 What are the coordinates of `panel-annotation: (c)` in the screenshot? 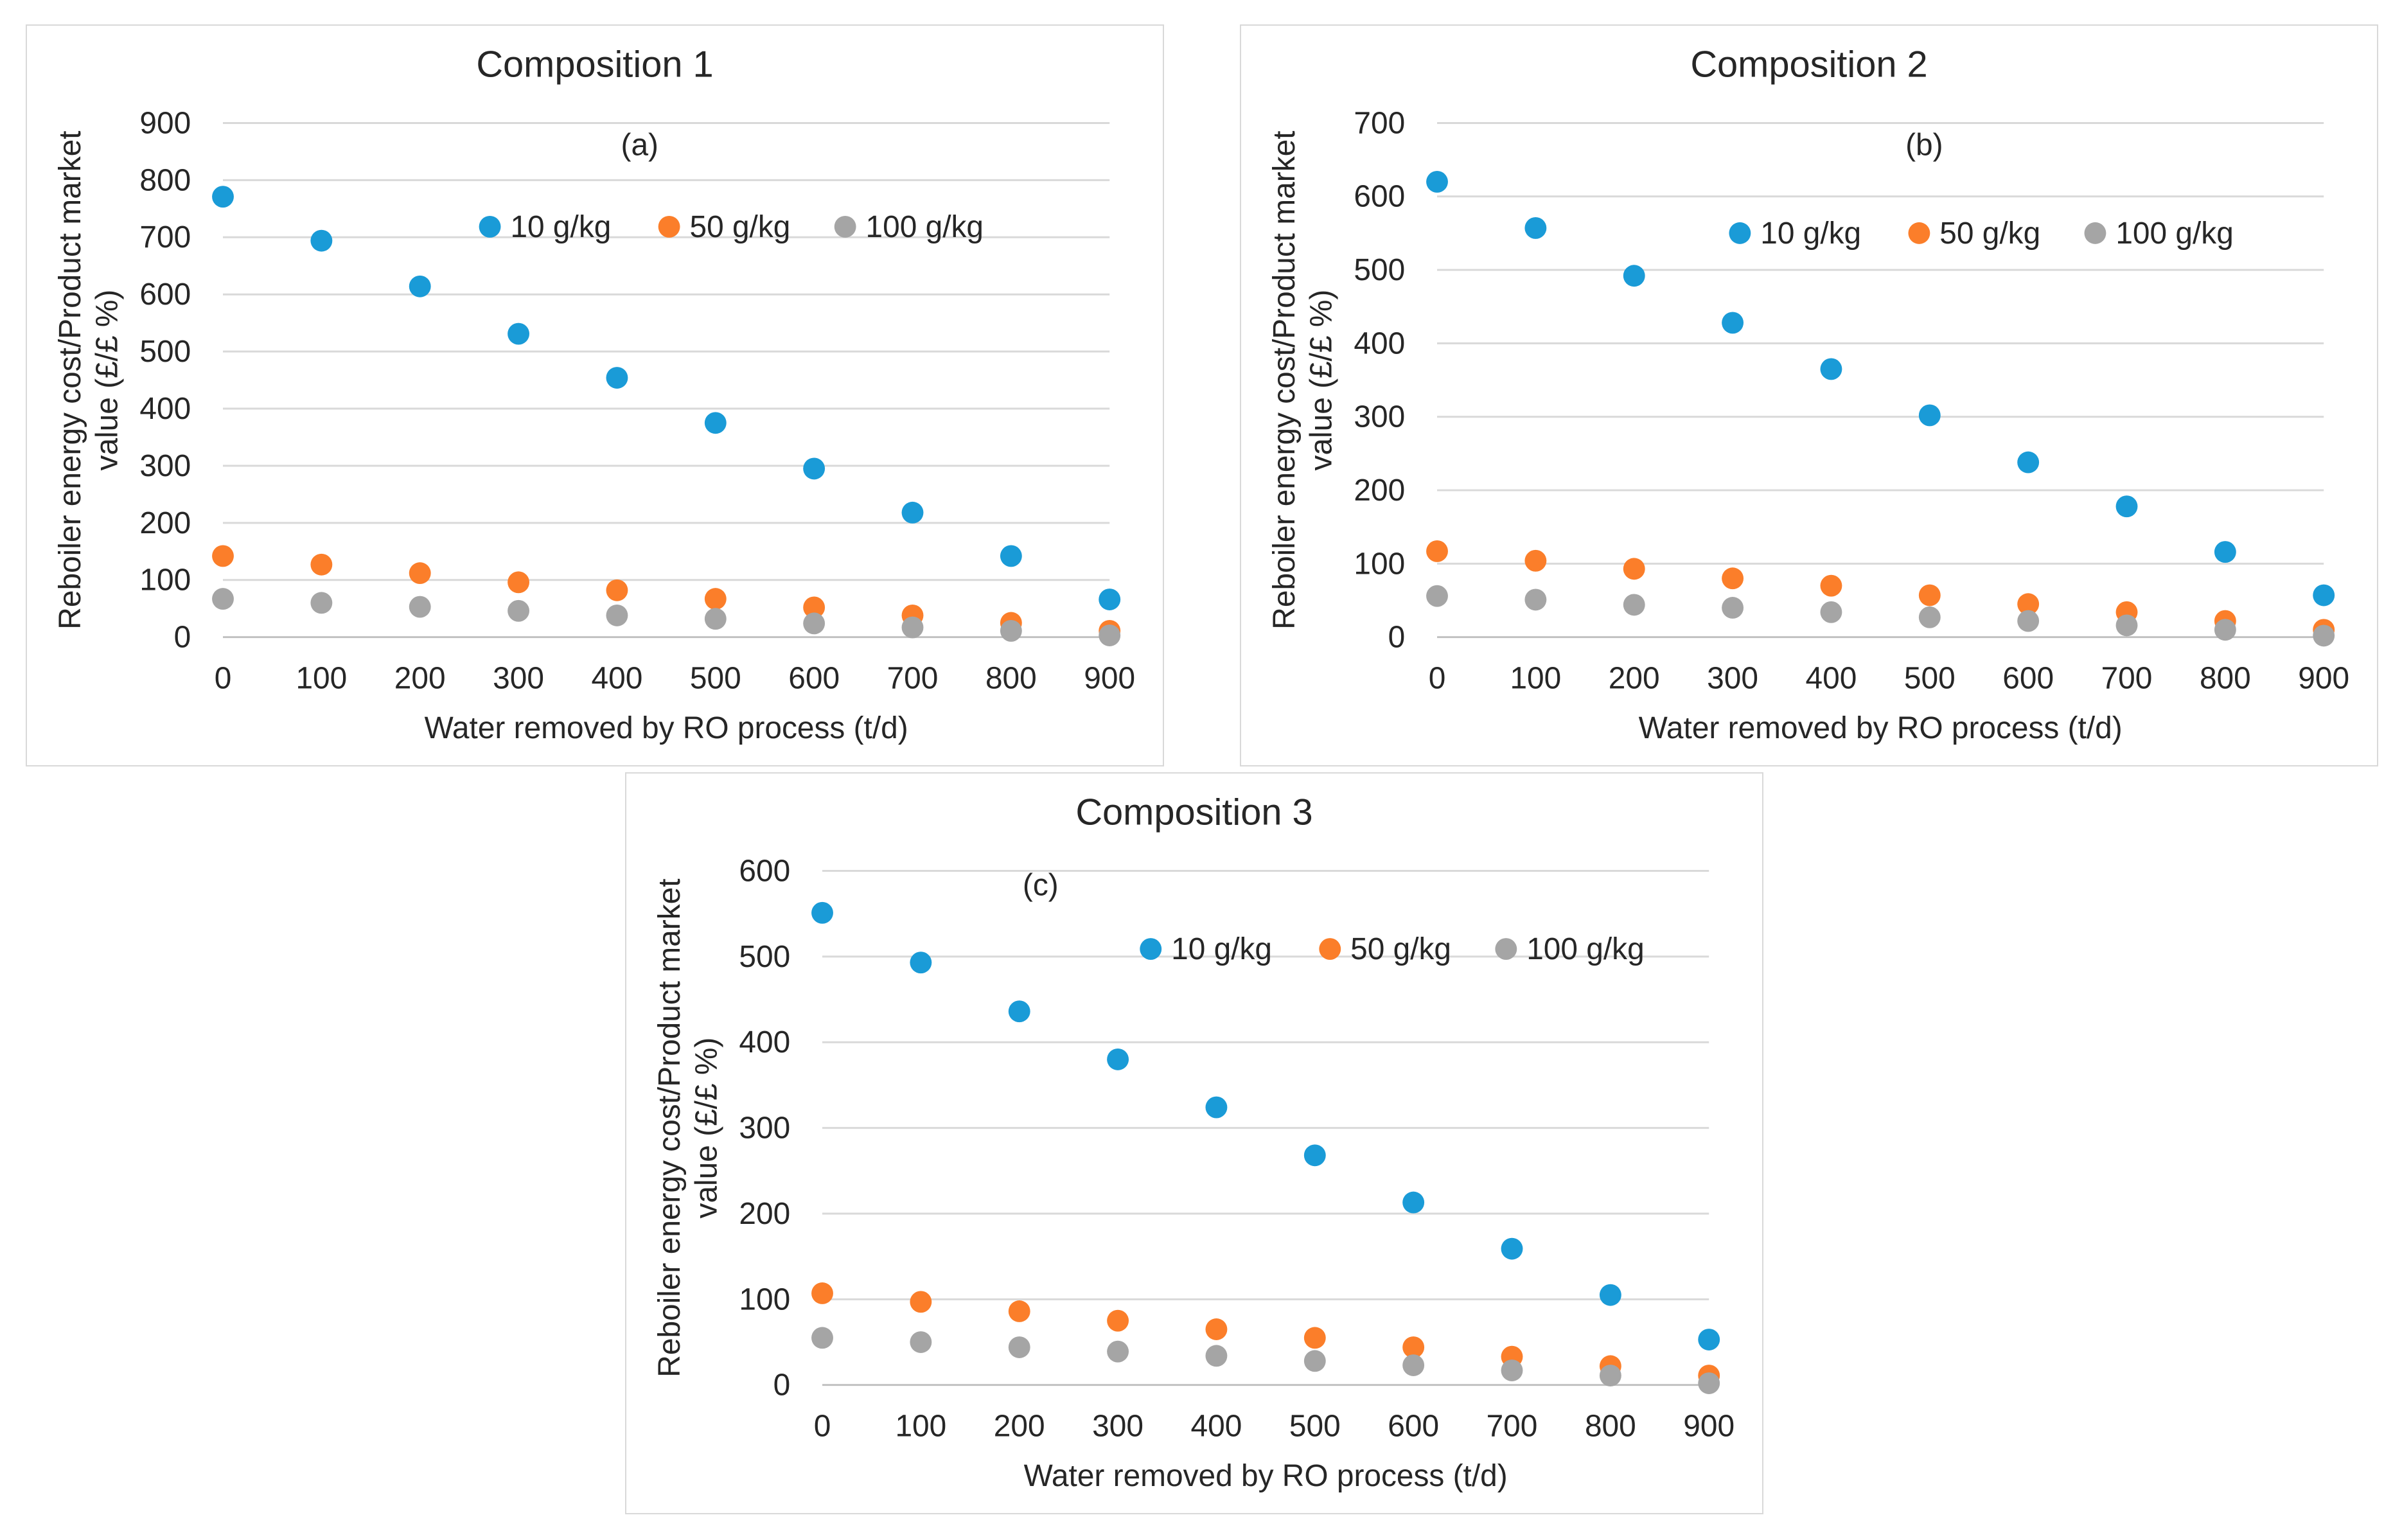 It's located at (1041, 885).